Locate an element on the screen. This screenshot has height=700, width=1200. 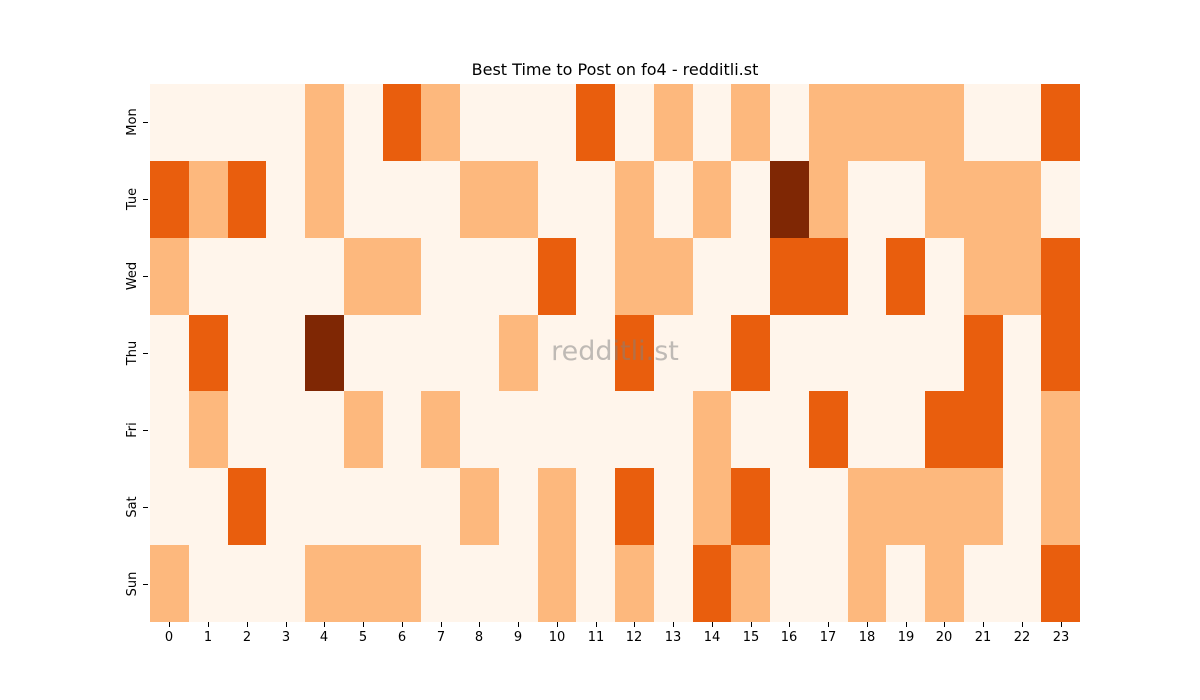
x-tick-label: 14 is located at coordinates (712, 637).